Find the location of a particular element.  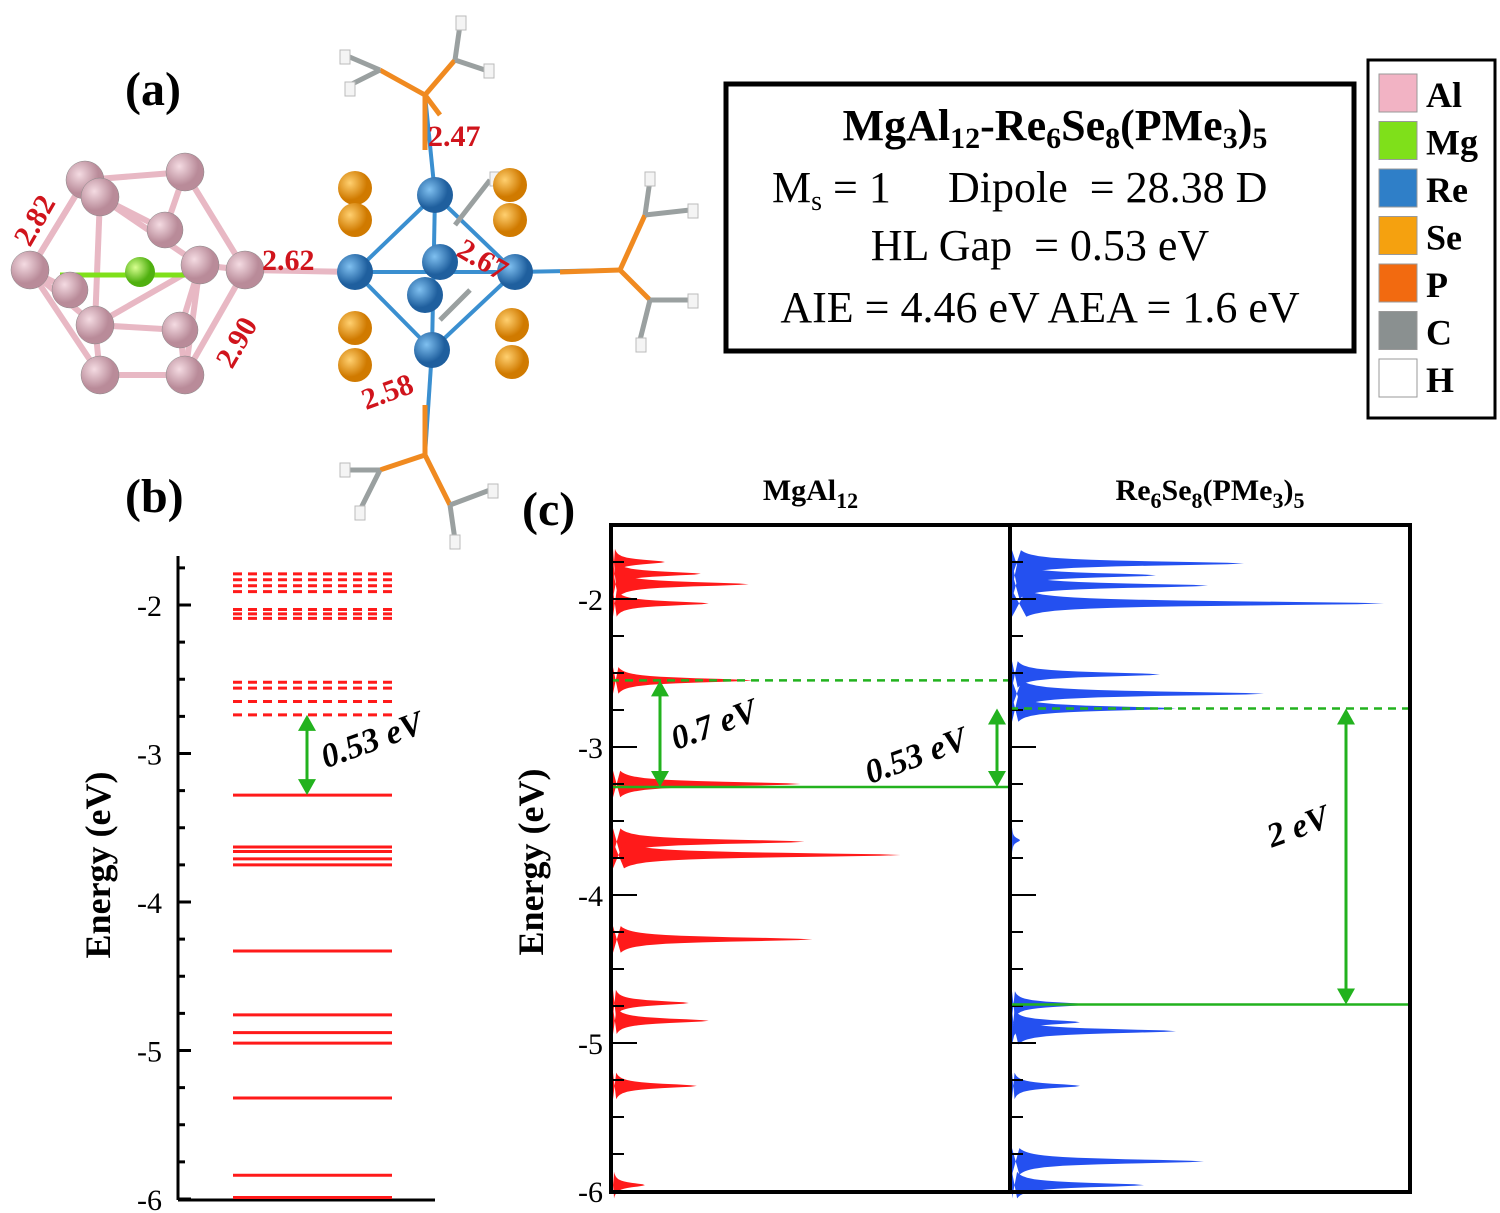

bond-length-label: 2.47 is located at coordinates (454, 136).